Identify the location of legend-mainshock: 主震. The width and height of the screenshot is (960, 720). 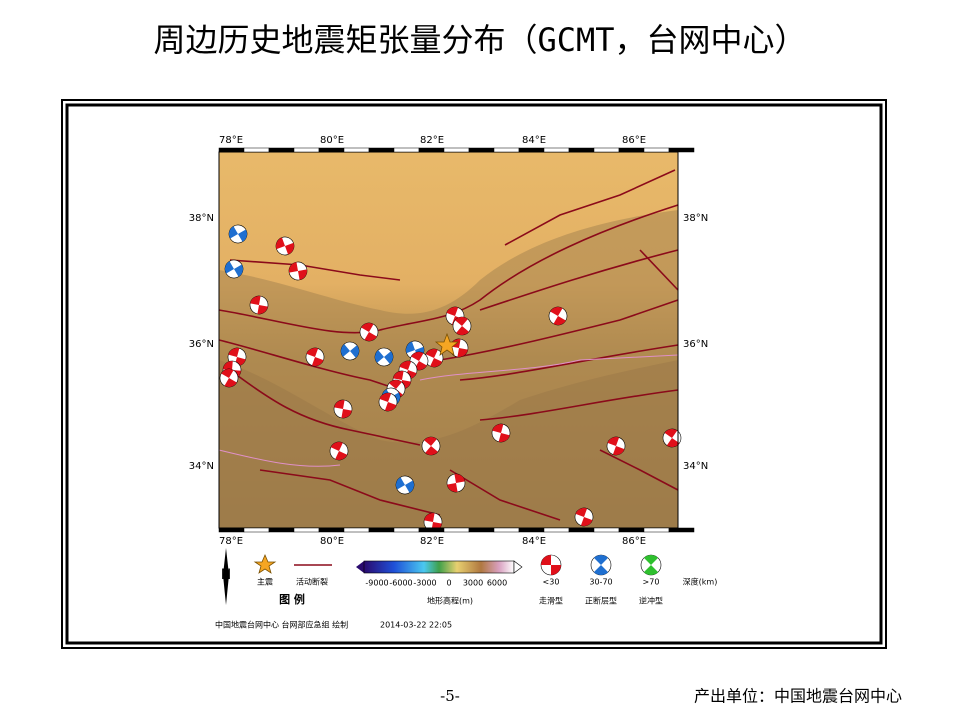
(265, 582).